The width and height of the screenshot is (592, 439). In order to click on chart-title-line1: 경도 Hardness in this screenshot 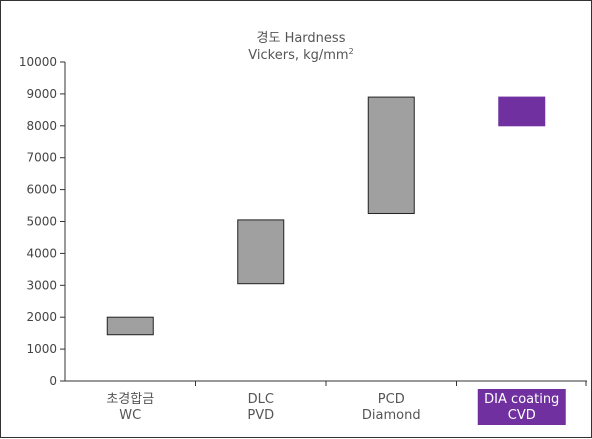, I will do `click(301, 38)`.